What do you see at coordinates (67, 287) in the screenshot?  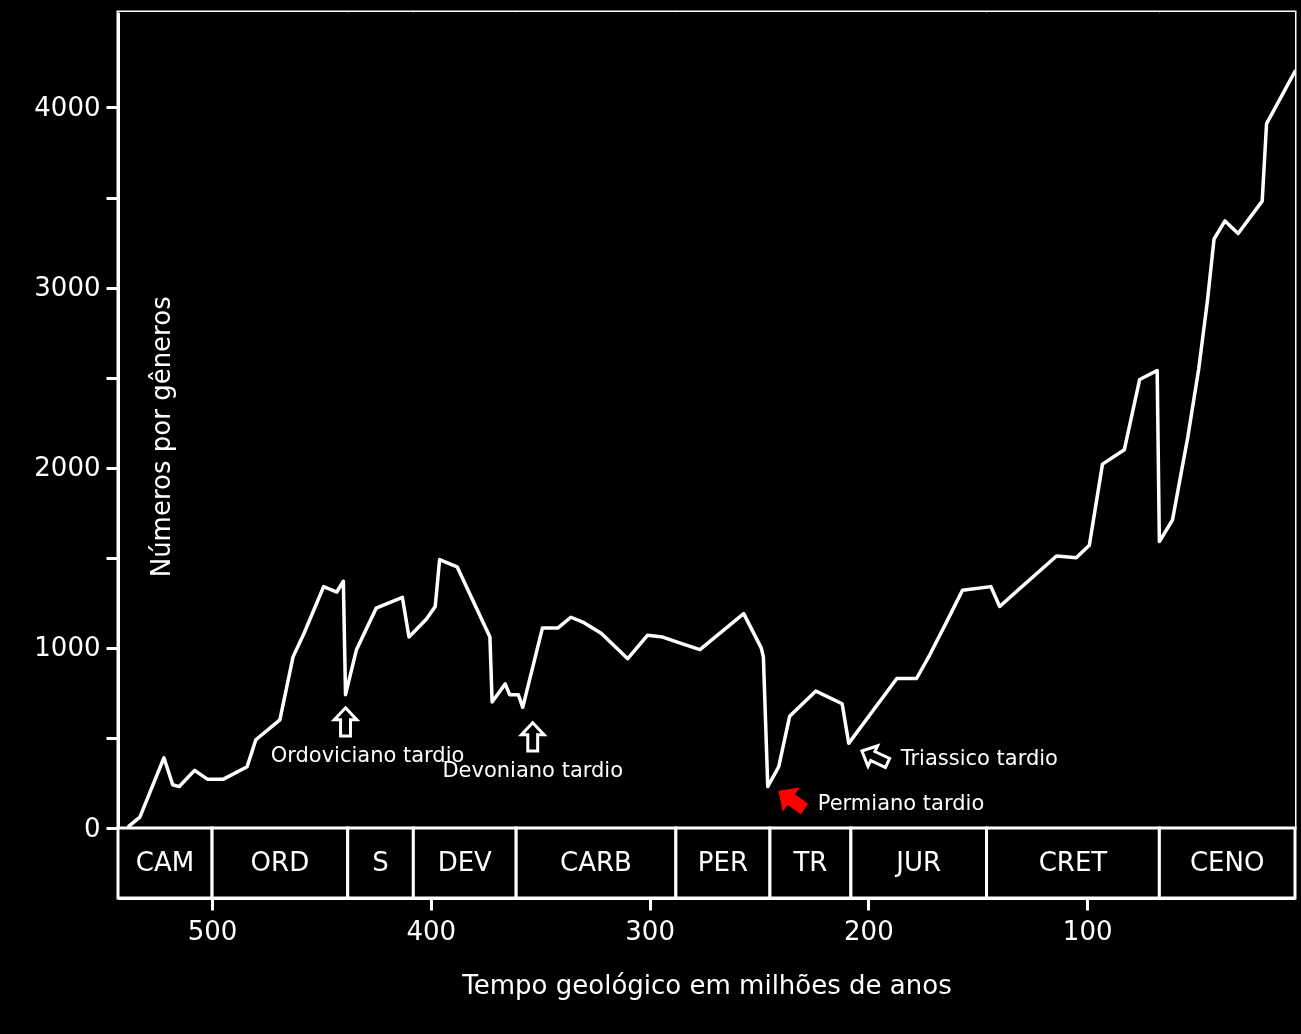 I see `y-tick-label: 3000` at bounding box center [67, 287].